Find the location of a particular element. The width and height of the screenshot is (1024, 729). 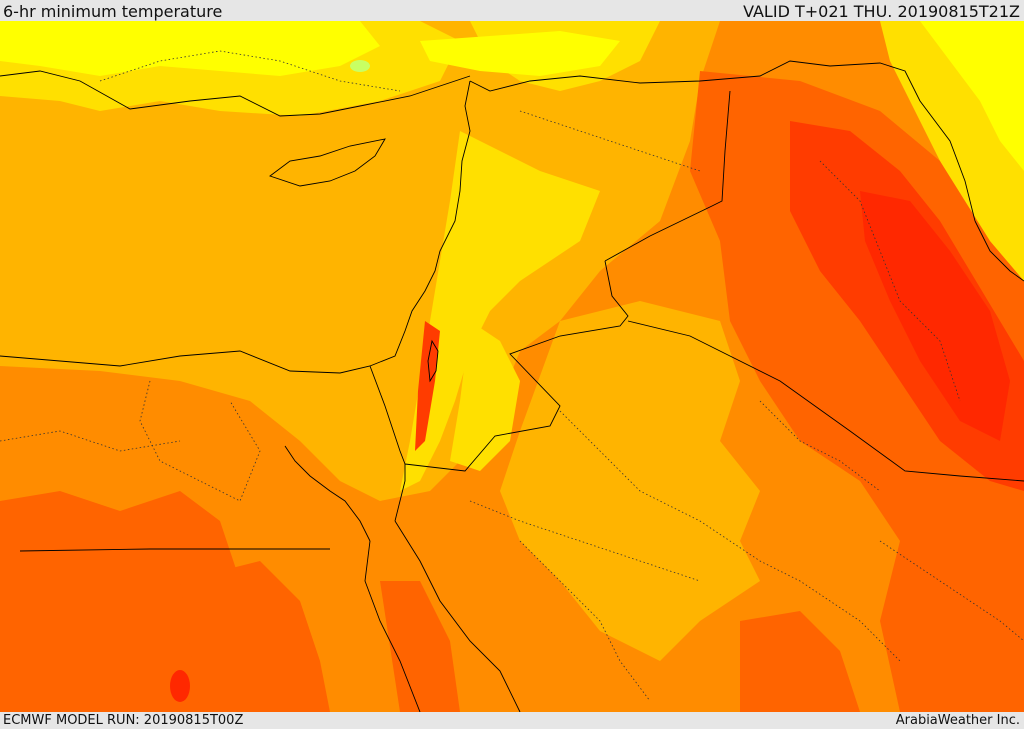

red-iraq-core is located at coordinates (935, 316).